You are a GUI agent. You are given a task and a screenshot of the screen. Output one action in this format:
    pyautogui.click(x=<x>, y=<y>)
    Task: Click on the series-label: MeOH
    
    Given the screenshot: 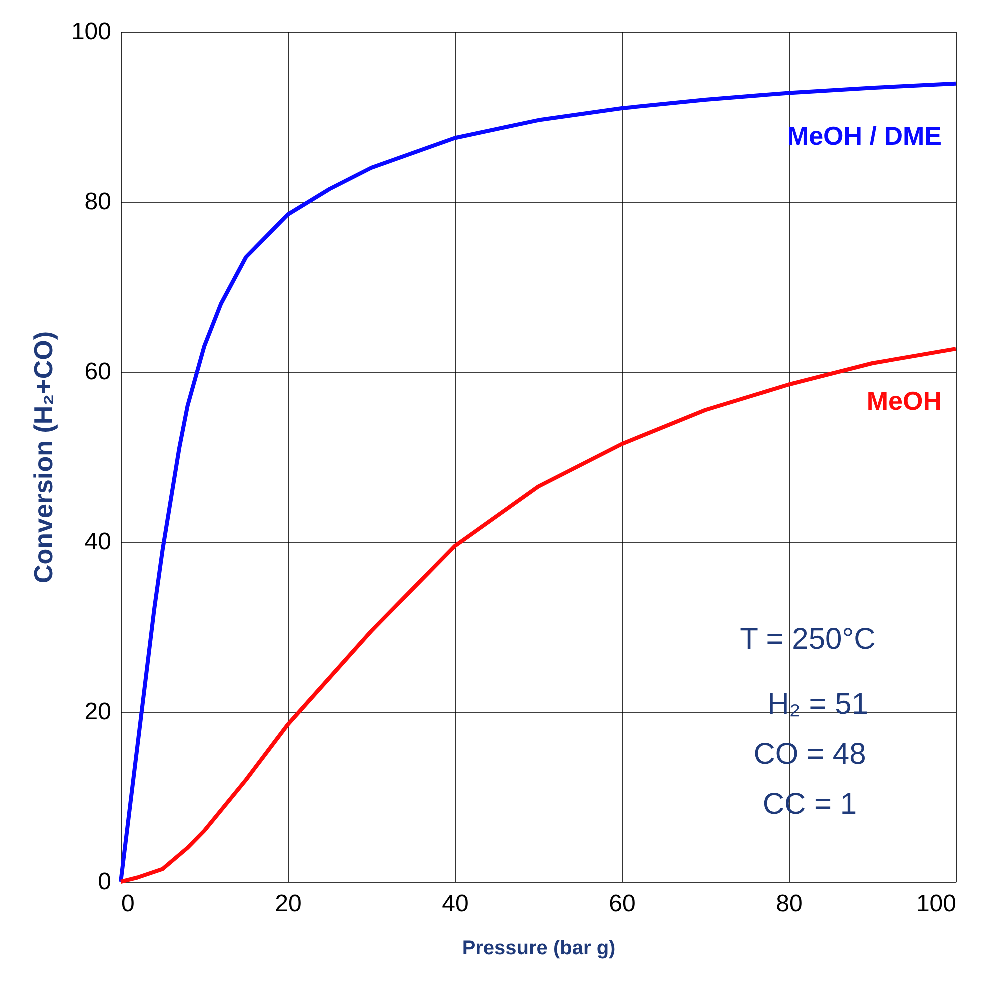 What is the action you would take?
    pyautogui.click(x=904, y=401)
    